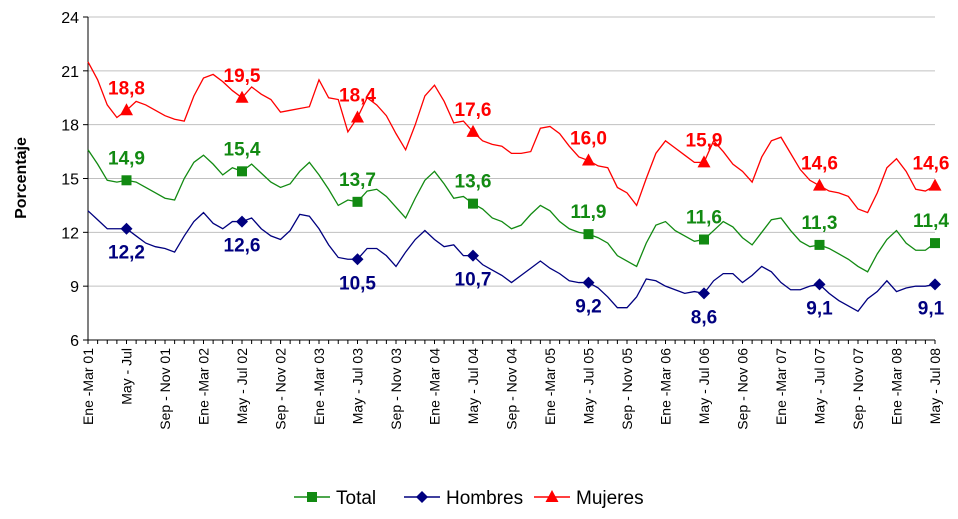  What do you see at coordinates (74, 341) in the screenshot?
I see `y-tick-label: 6` at bounding box center [74, 341].